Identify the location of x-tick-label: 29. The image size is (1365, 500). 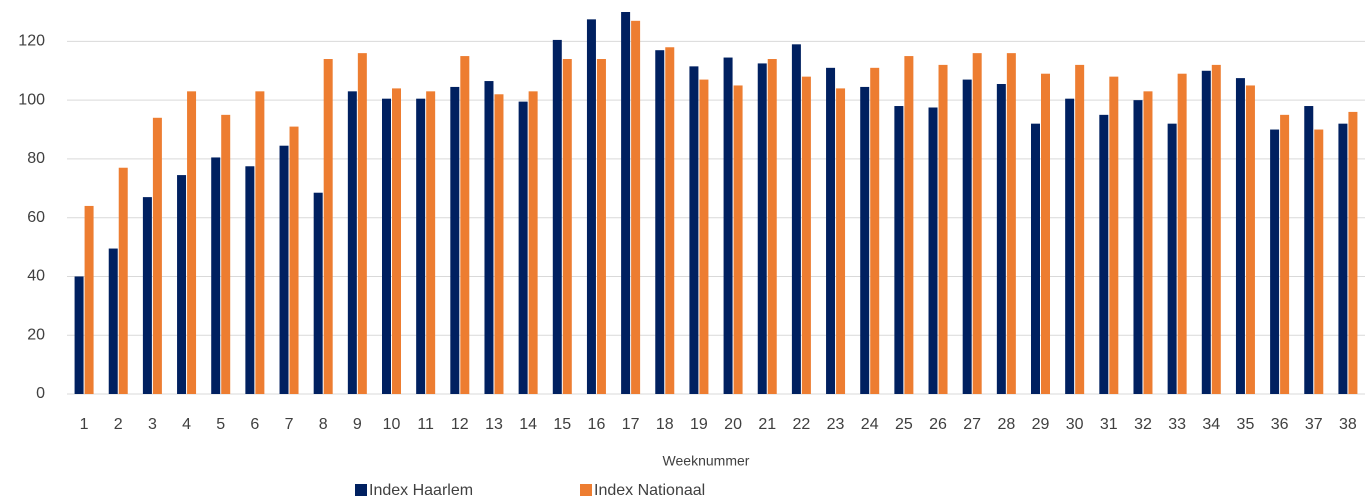
(1041, 424).